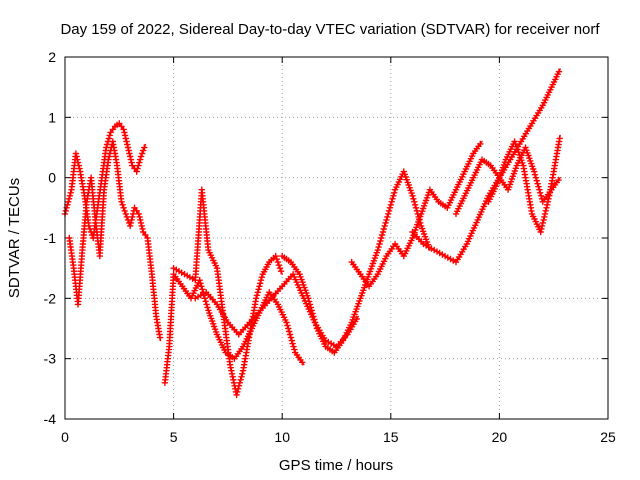 The width and height of the screenshot is (640, 480). What do you see at coordinates (282, 437) in the screenshot?
I see `x-tick-label: 10` at bounding box center [282, 437].